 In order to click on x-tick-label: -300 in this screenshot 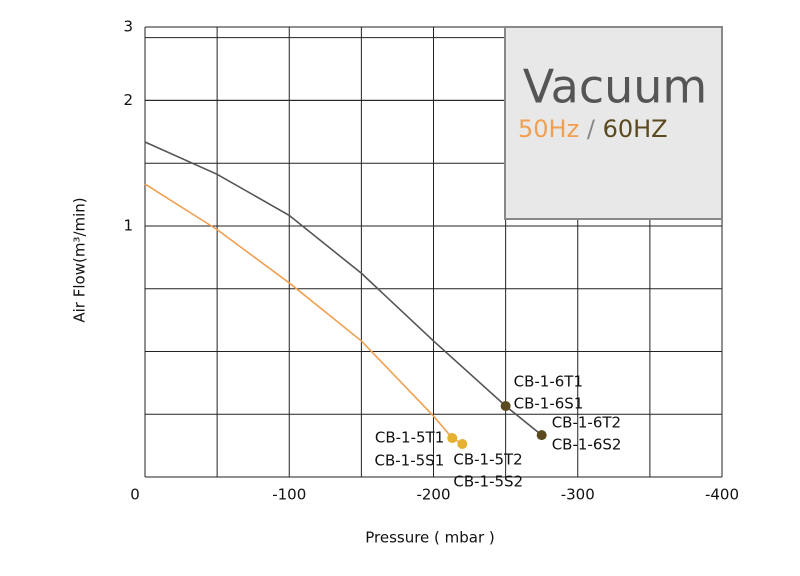, I will do `click(578, 495)`.